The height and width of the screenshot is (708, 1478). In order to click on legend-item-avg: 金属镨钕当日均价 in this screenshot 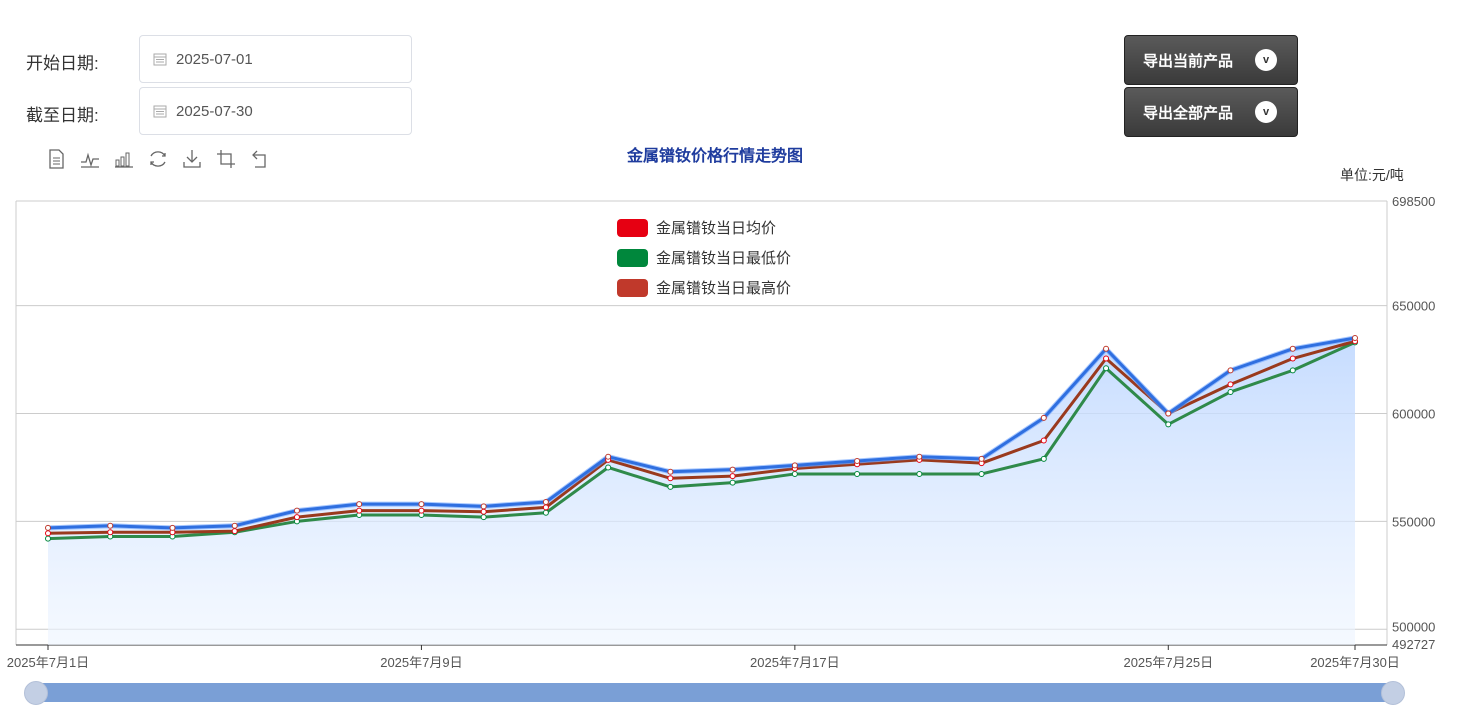, I will do `click(704, 227)`.